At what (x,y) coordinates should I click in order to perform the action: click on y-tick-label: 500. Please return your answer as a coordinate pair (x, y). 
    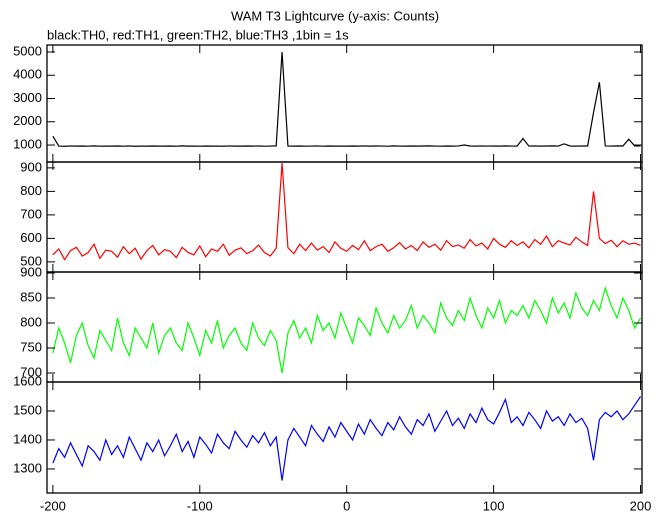
    Looking at the image, I should click on (31, 260).